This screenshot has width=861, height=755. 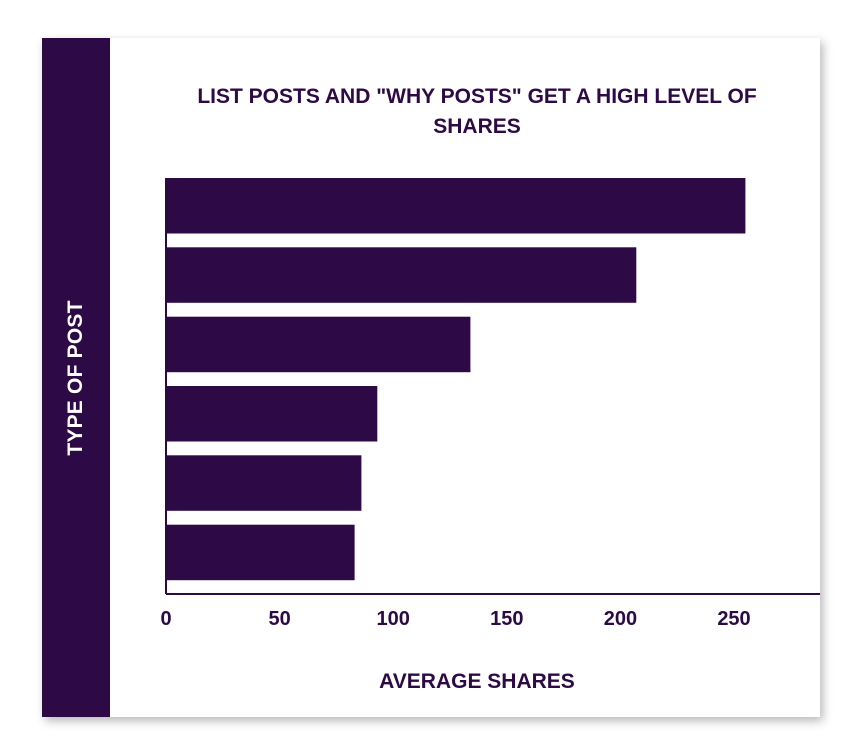 What do you see at coordinates (506, 619) in the screenshot?
I see `x-tick-label: 150` at bounding box center [506, 619].